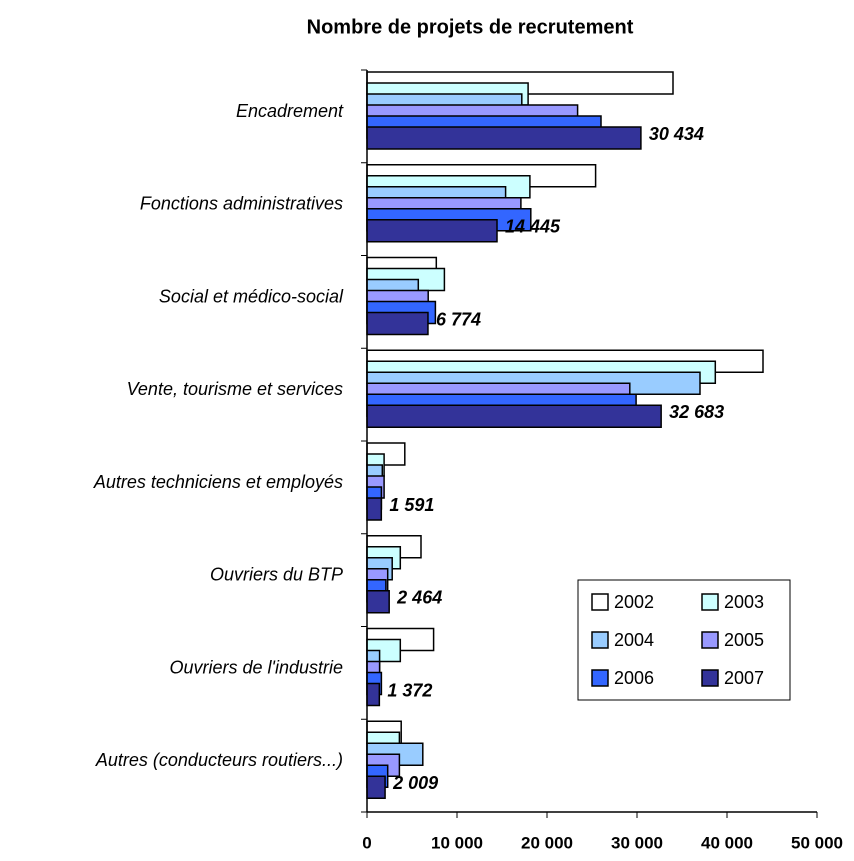  What do you see at coordinates (533, 227) in the screenshot?
I see `value-label: 14 445` at bounding box center [533, 227].